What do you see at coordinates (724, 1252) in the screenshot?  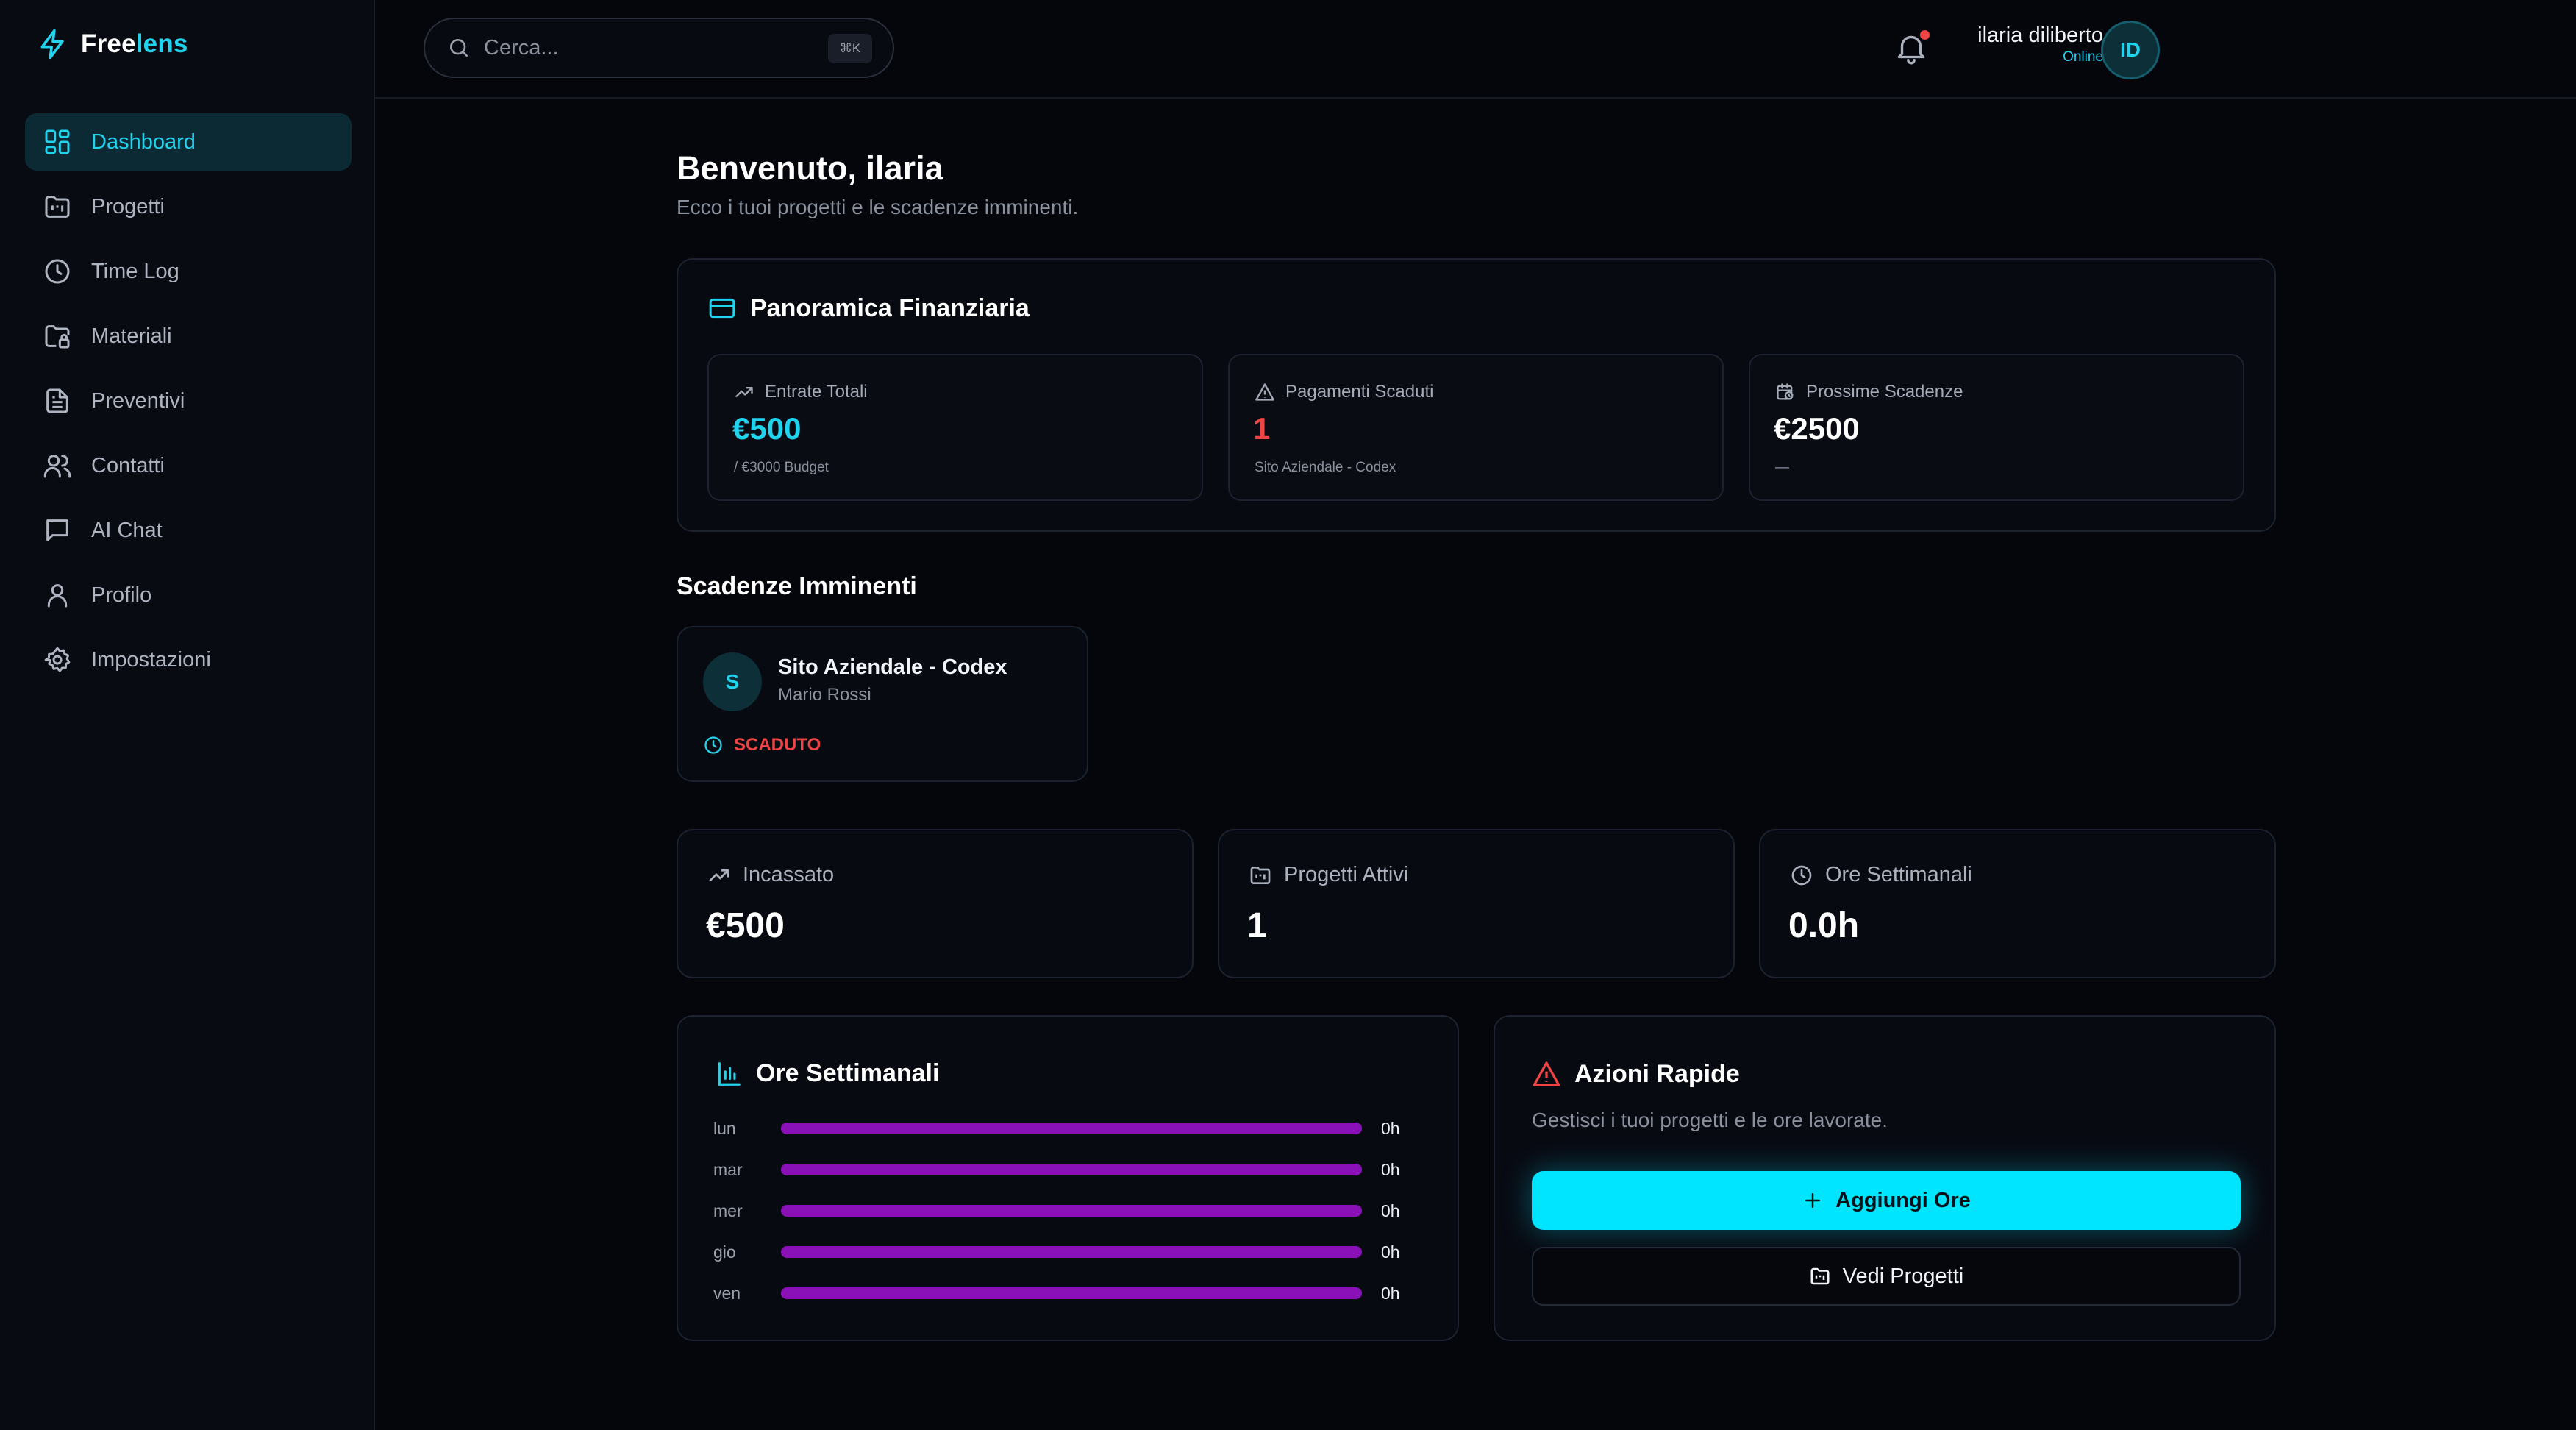 I see `weekly-hours-day-label: gio` at bounding box center [724, 1252].